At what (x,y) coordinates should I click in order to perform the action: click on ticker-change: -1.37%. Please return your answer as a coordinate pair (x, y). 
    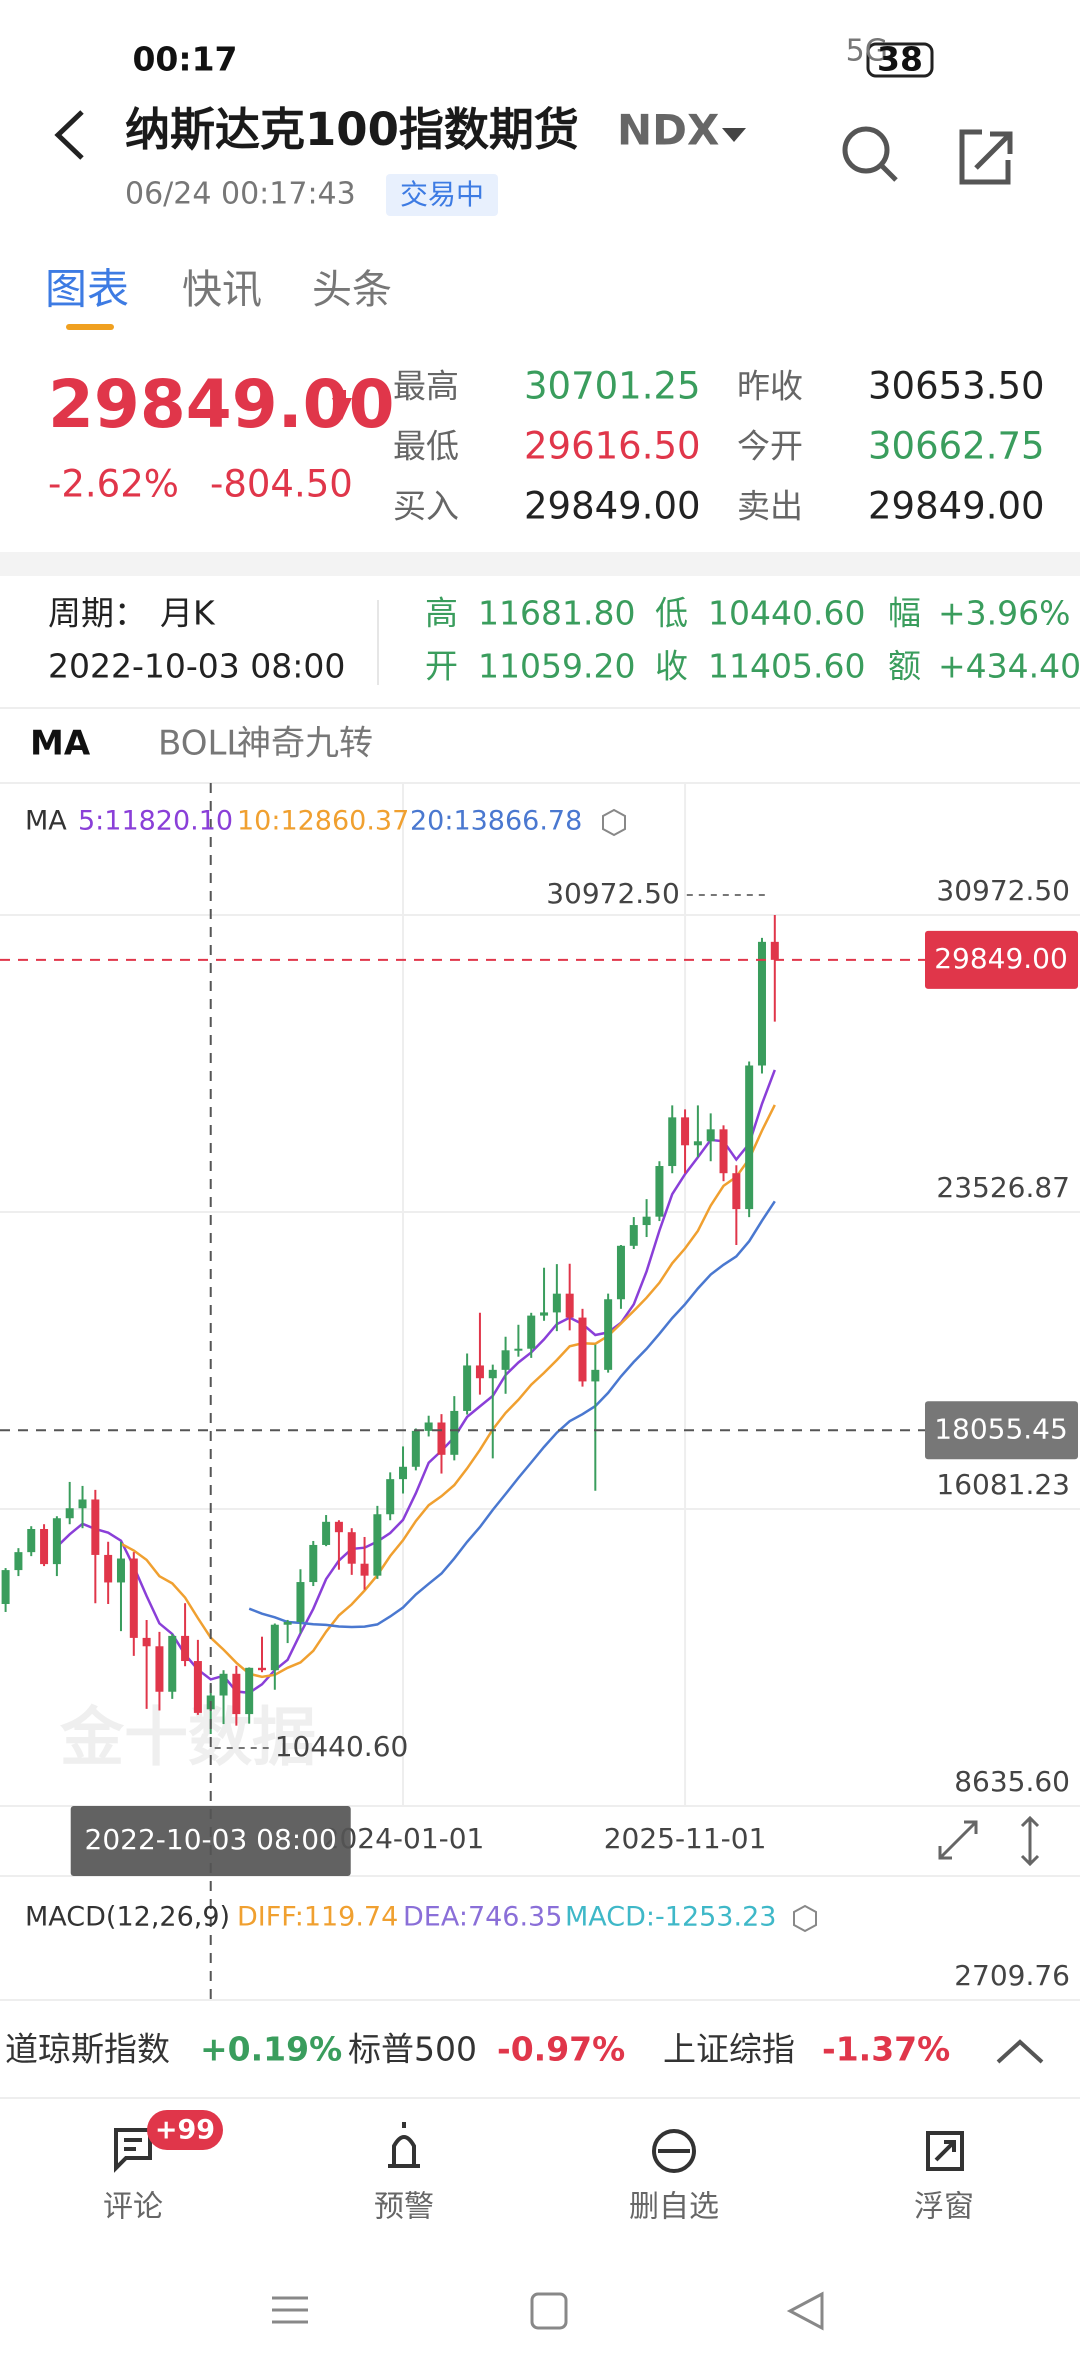
    Looking at the image, I should click on (886, 2049).